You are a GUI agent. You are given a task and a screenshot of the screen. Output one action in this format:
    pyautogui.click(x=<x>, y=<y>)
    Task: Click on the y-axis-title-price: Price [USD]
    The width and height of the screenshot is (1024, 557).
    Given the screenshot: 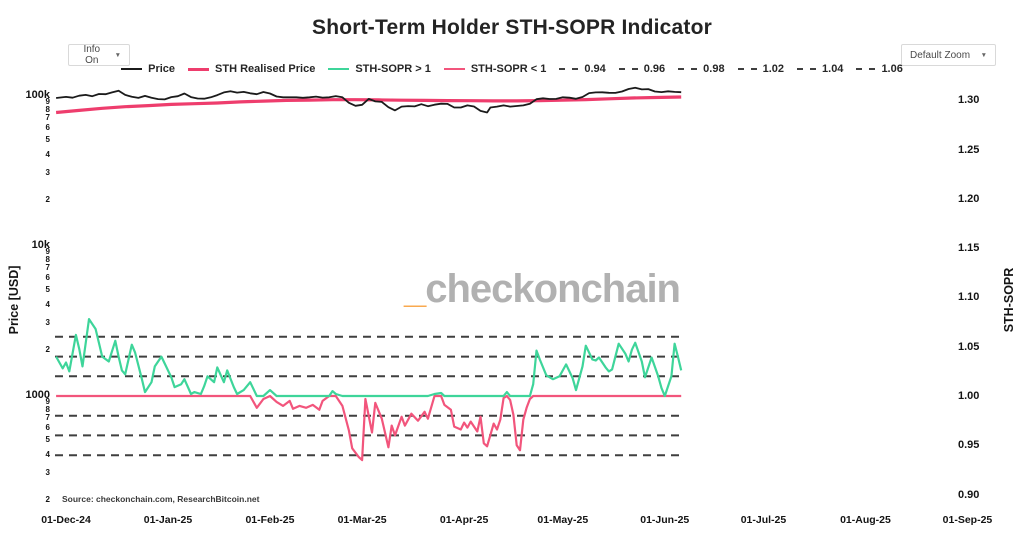 What is the action you would take?
    pyautogui.click(x=14, y=300)
    